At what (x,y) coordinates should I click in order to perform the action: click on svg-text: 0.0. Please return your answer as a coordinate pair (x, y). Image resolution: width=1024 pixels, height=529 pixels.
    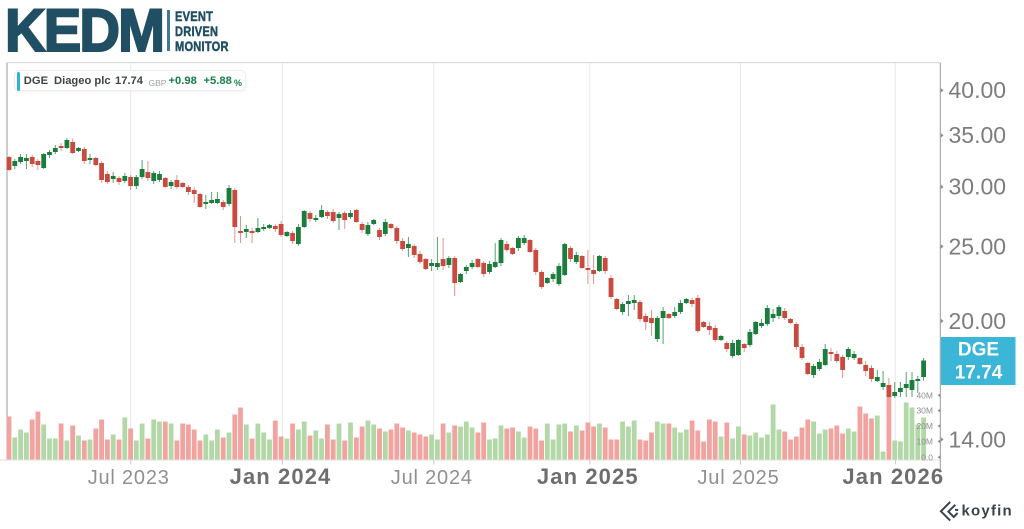
    Looking at the image, I should click on (927, 457).